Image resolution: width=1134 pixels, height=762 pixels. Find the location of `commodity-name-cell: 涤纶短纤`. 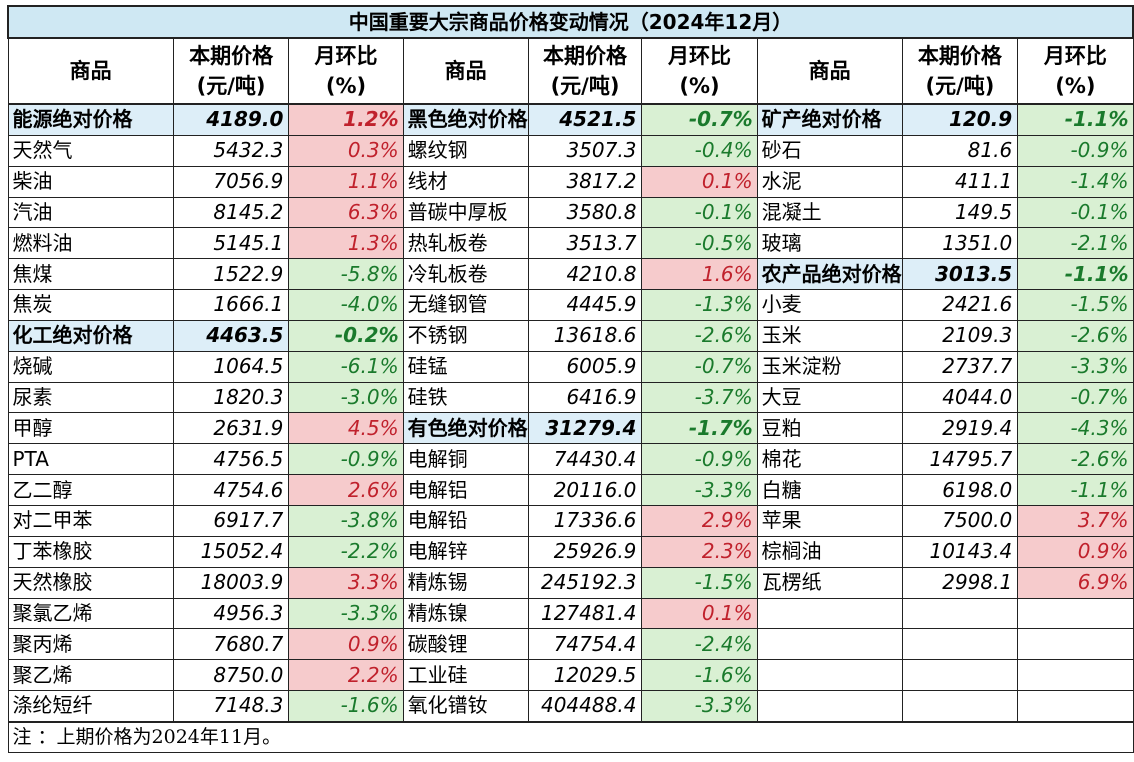

commodity-name-cell: 涤纶短纤 is located at coordinates (90, 706).